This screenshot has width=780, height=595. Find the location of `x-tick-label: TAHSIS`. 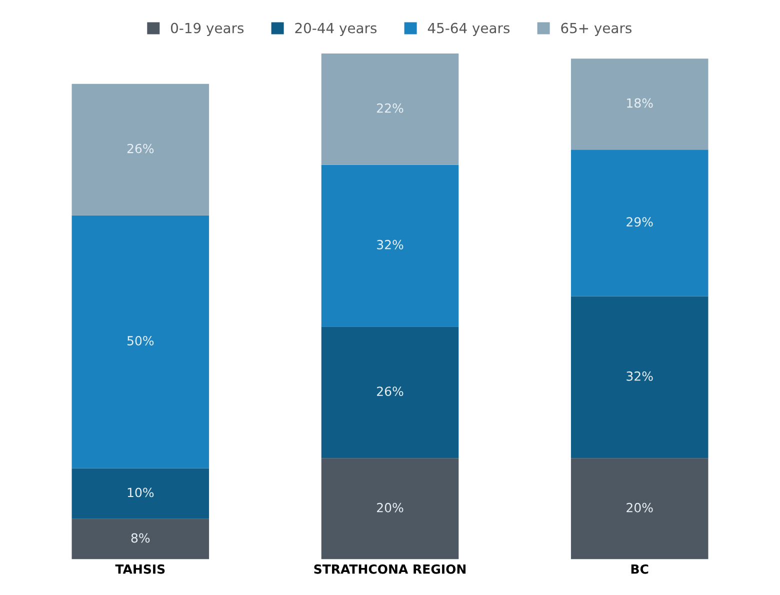

x-tick-label: TAHSIS is located at coordinates (140, 569).